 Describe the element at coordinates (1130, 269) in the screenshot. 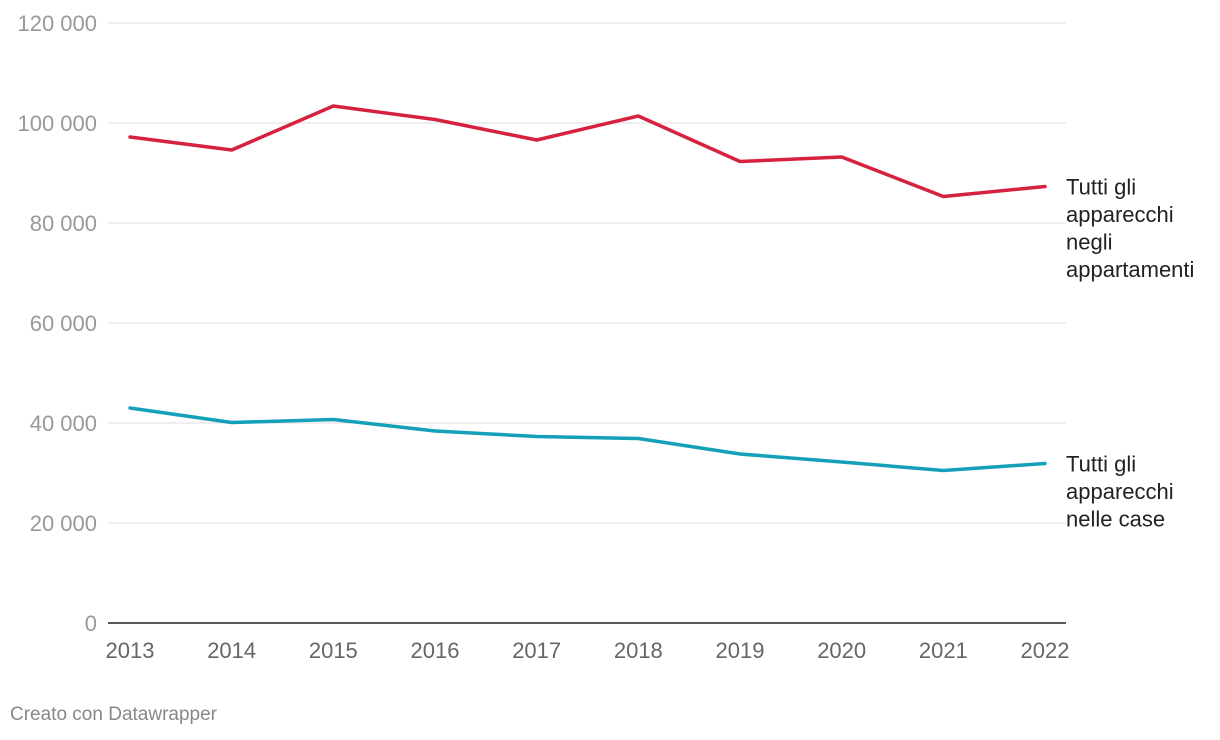

I see `series-label-line: appartamenti` at that location.